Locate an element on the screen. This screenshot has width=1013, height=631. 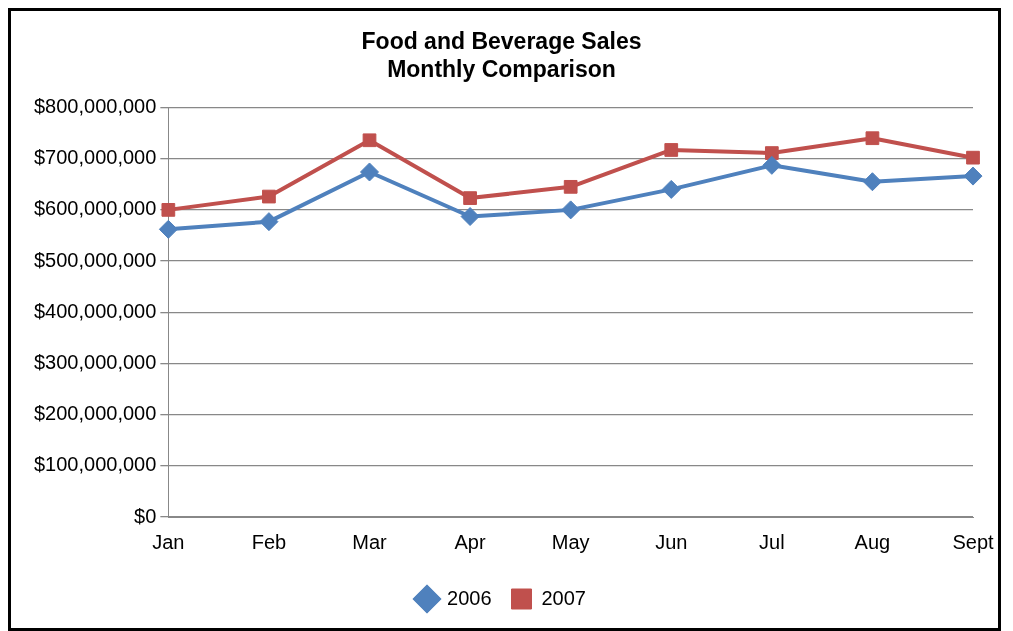
x-tick-label: Sept is located at coordinates (973, 541).